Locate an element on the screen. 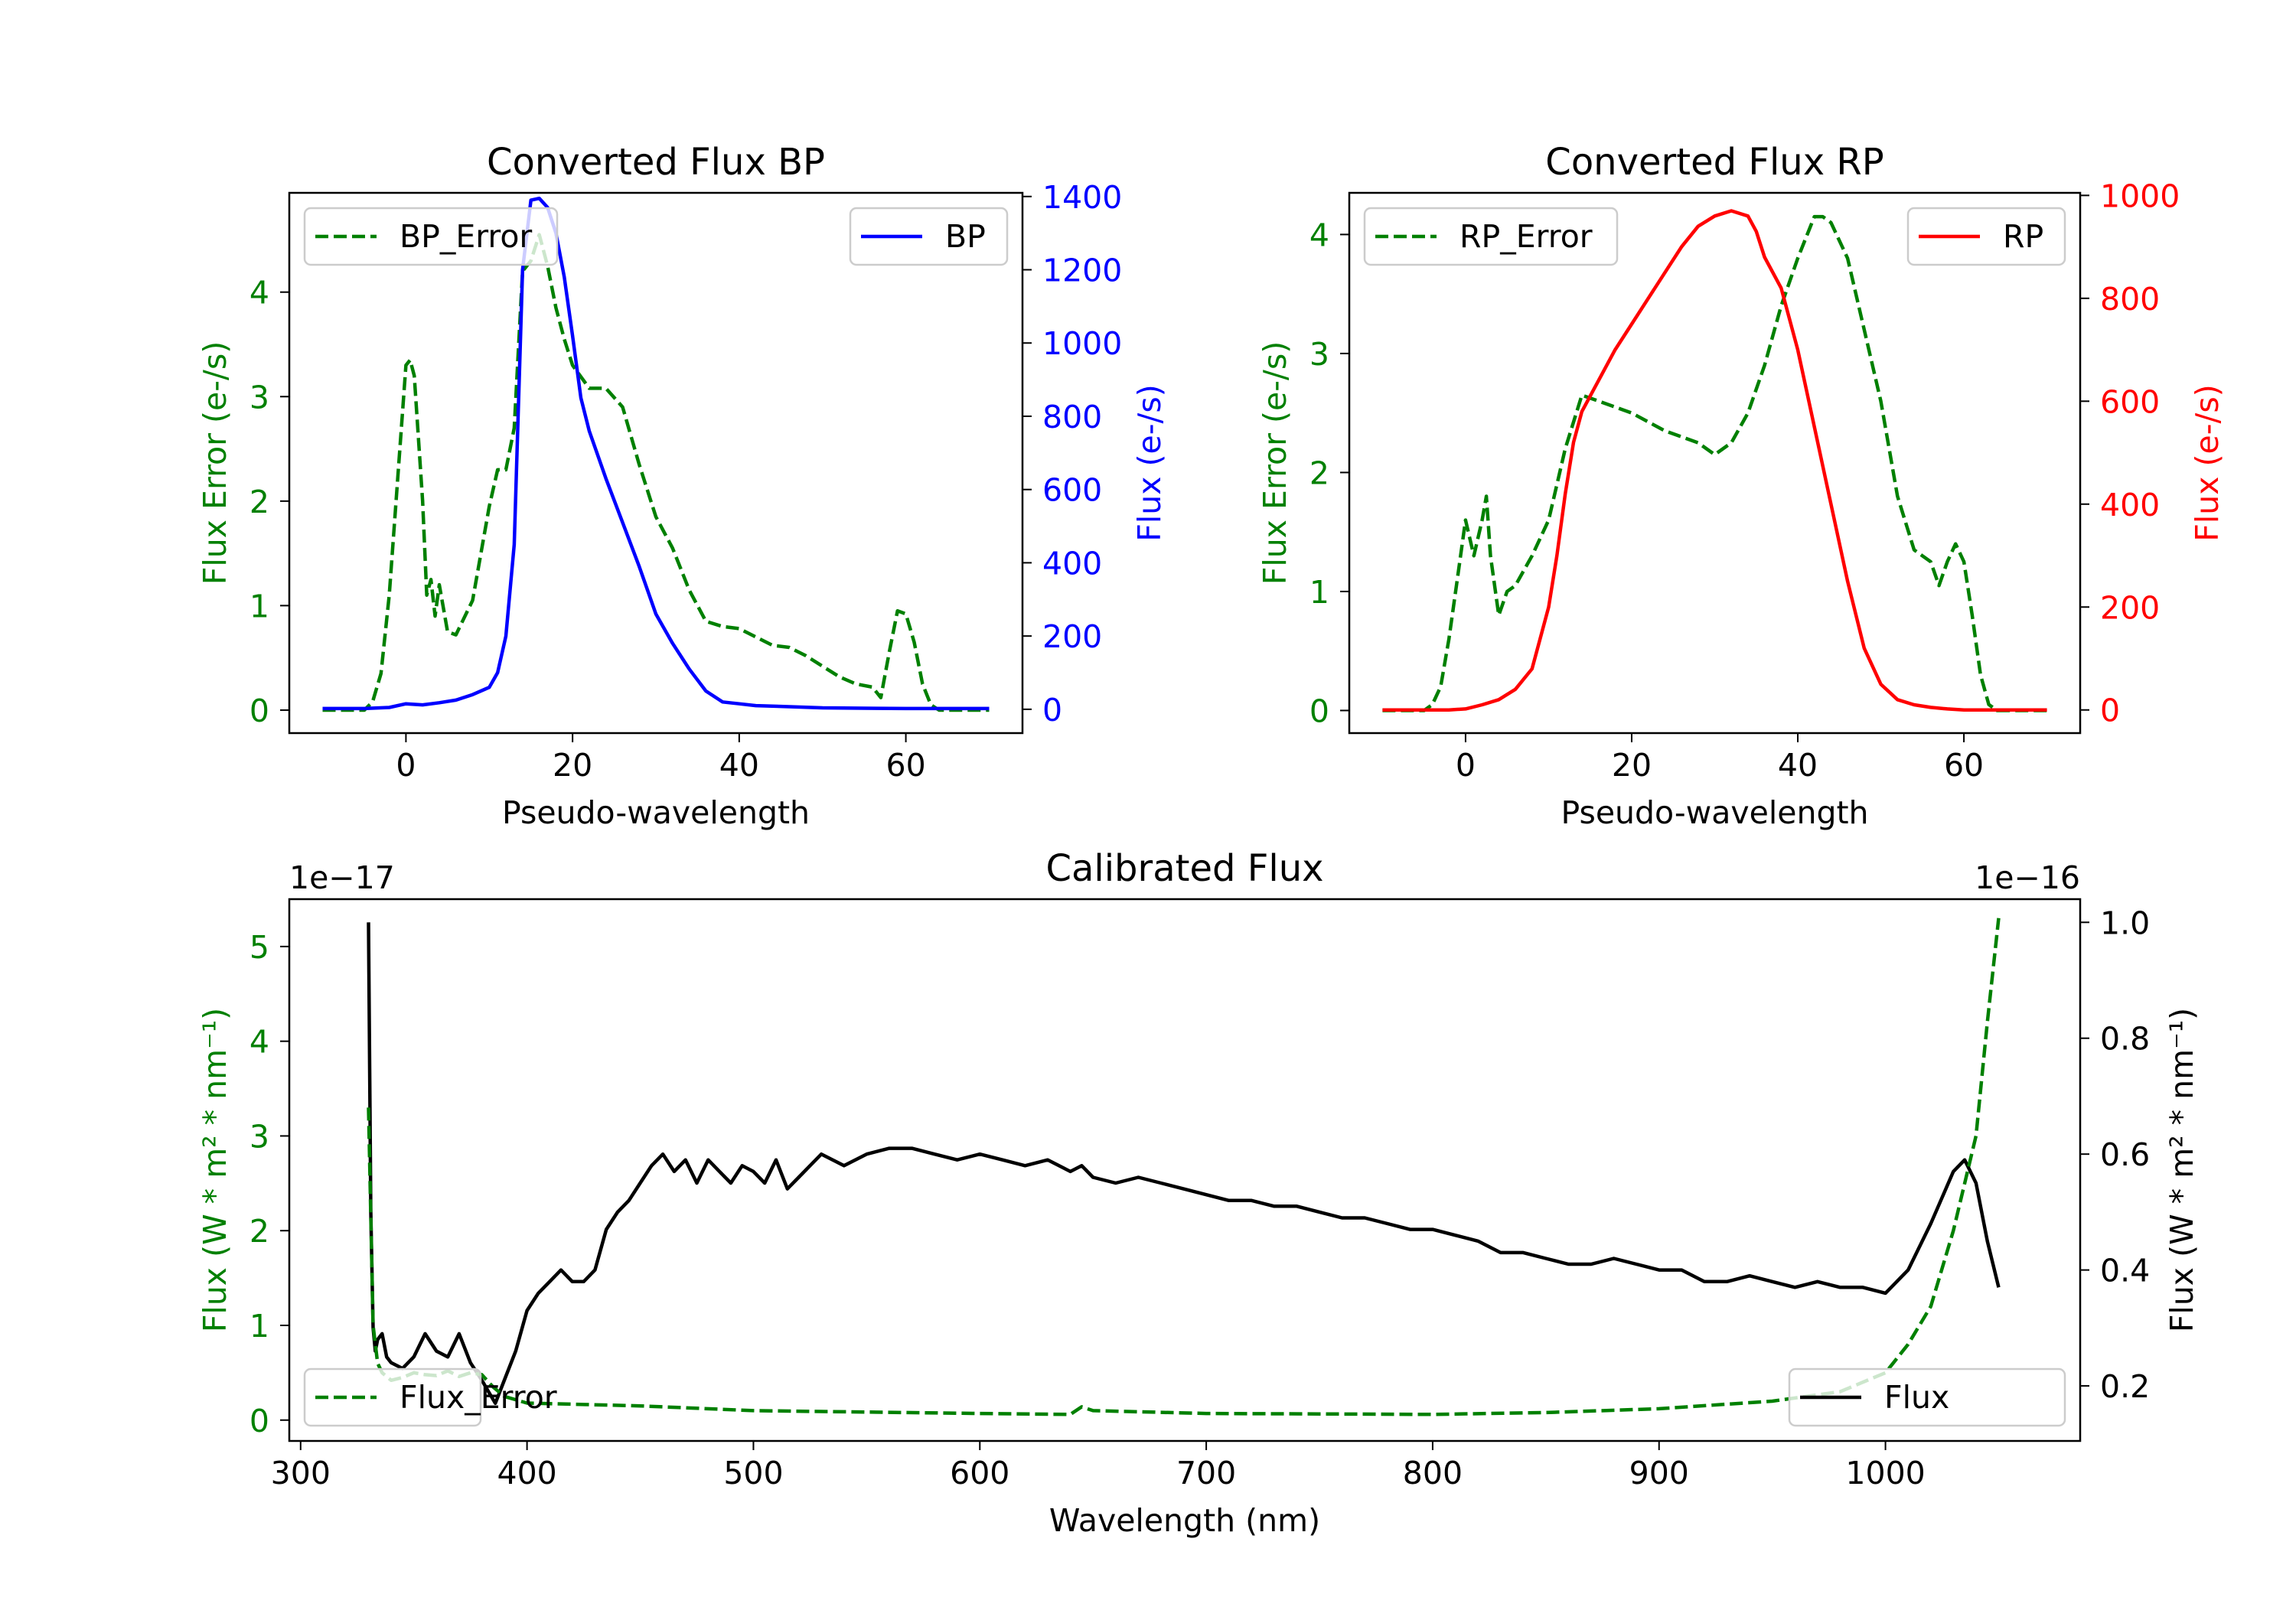 This screenshot has height=1607, width=2296. legend-rp: RP is located at coordinates (1986, 237).